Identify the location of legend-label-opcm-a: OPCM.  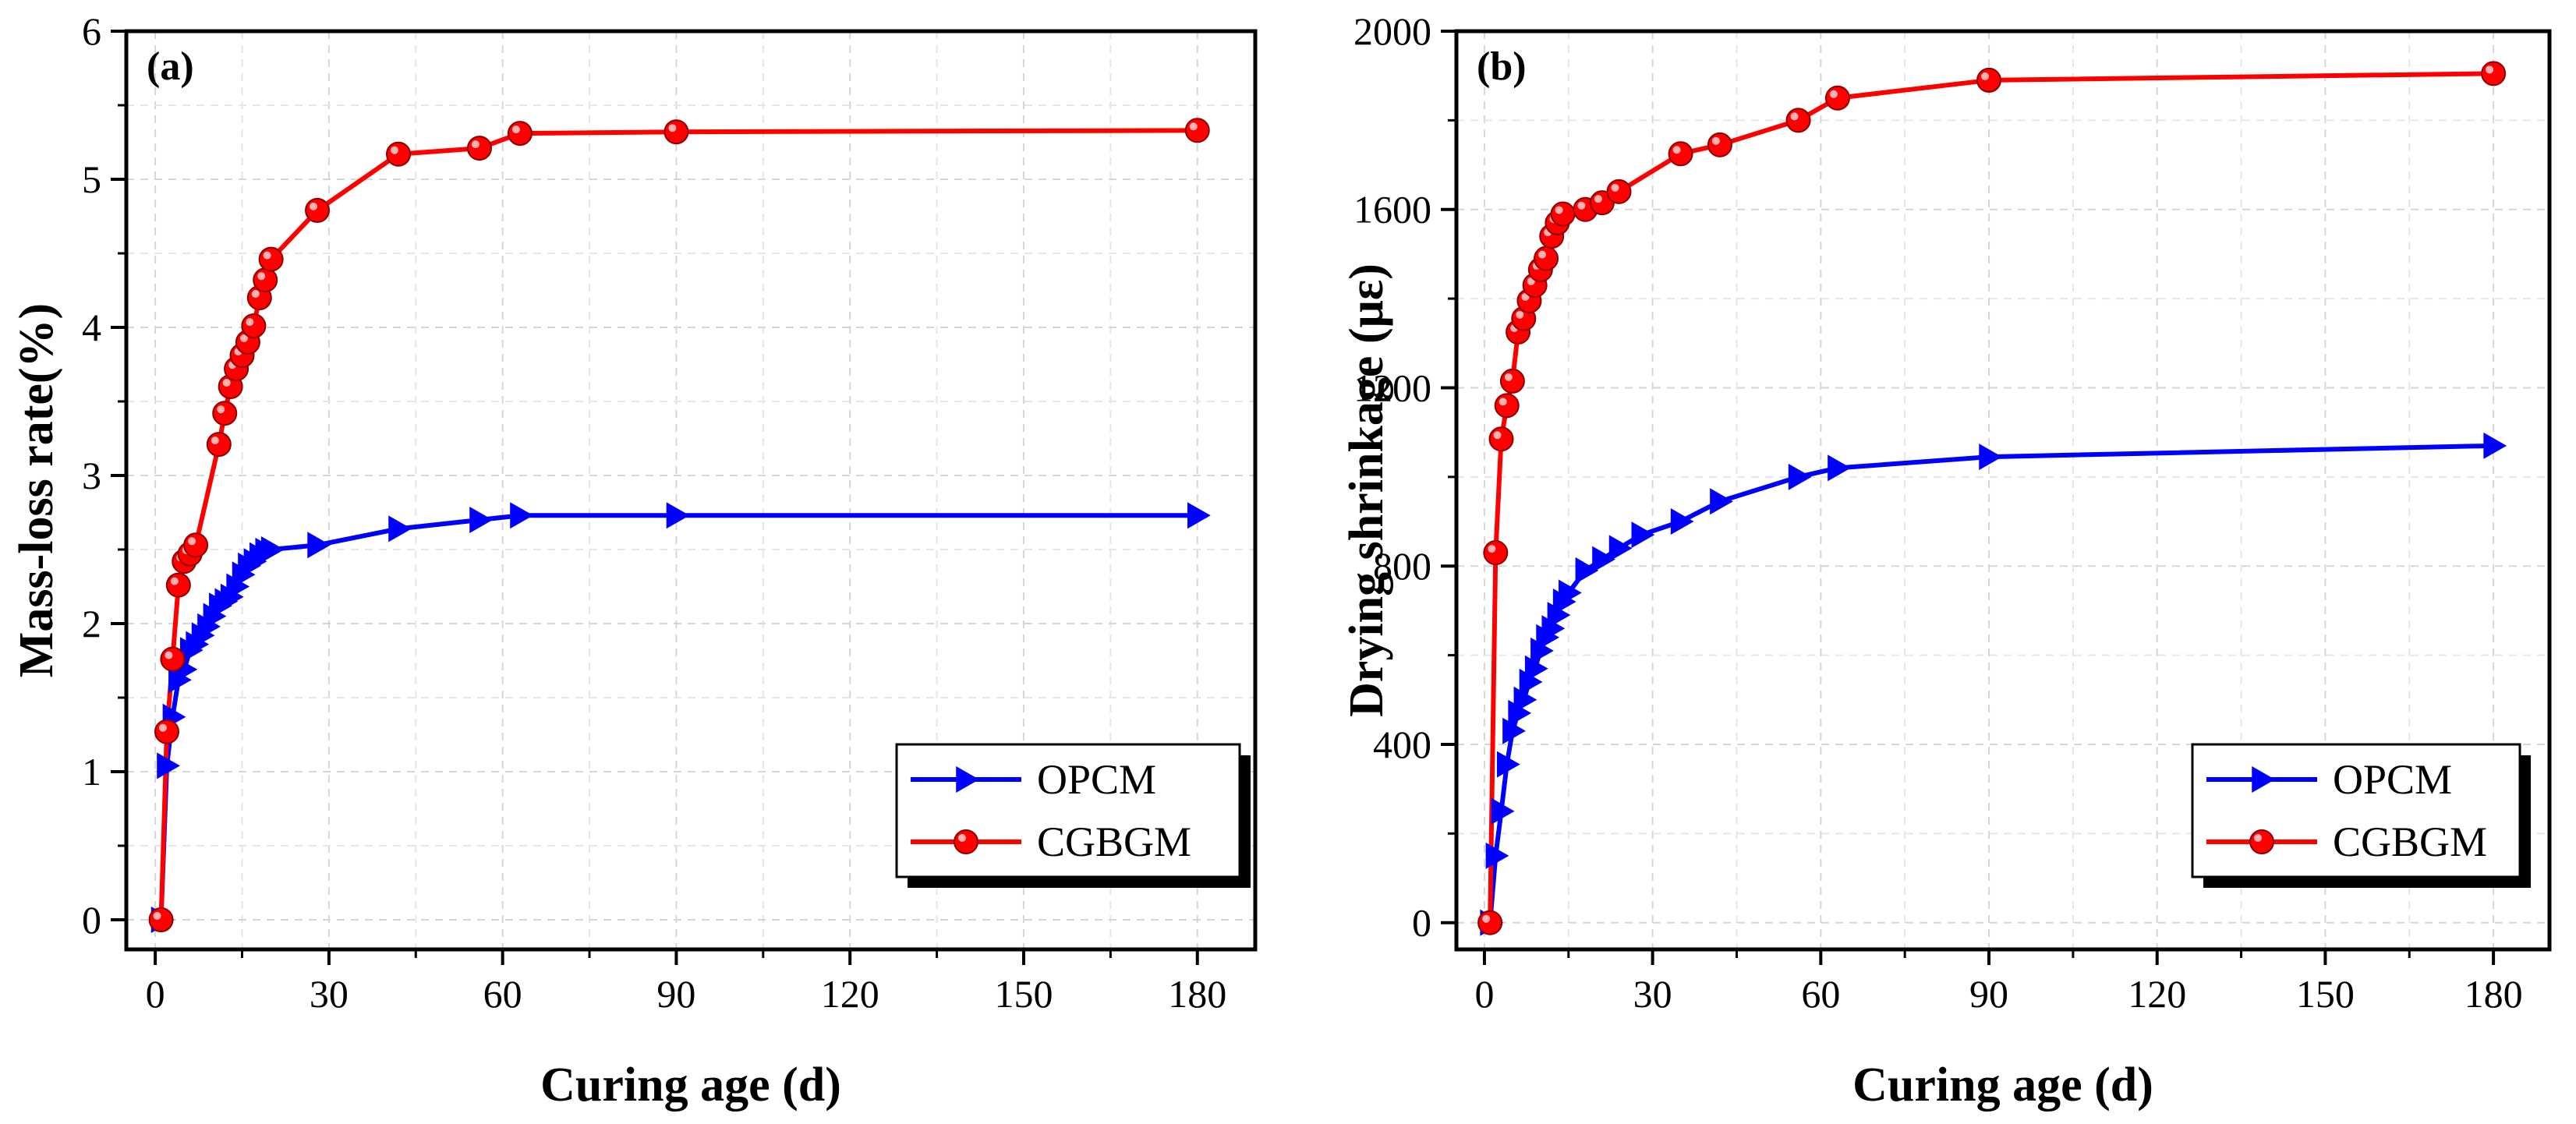
(1096, 779).